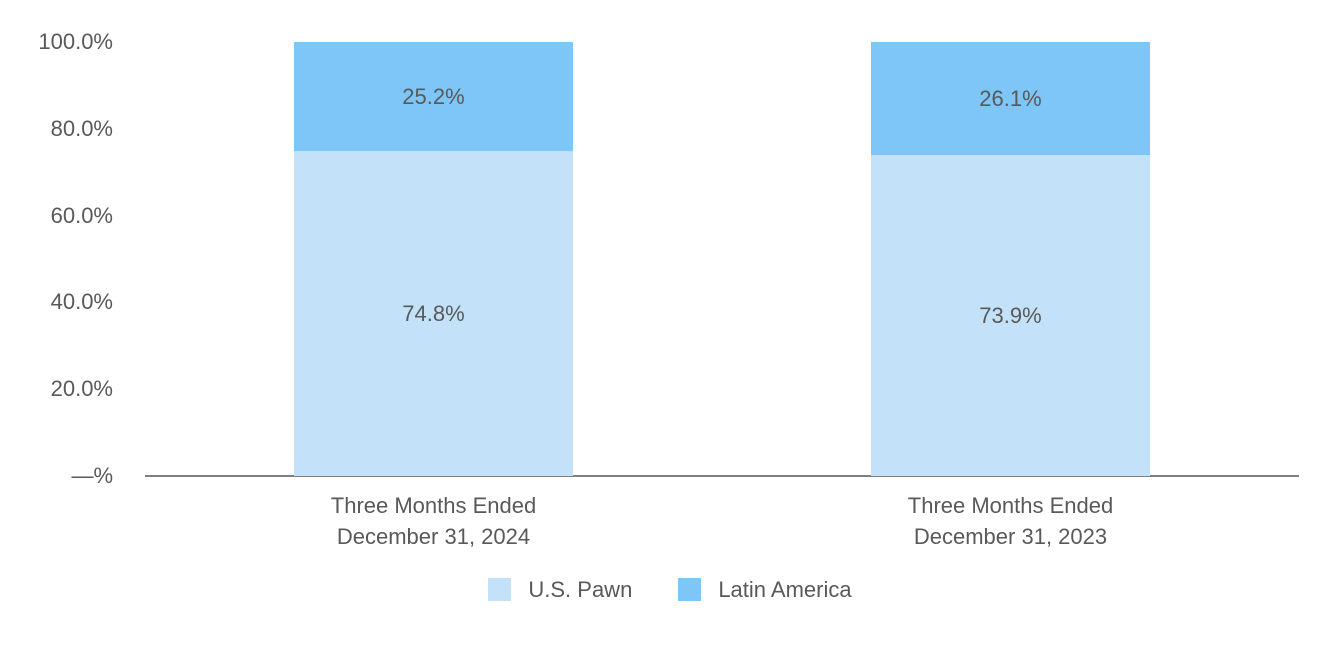 The width and height of the screenshot is (1340, 650). I want to click on bar-segment-latin-america: 25.2%, so click(433, 97).